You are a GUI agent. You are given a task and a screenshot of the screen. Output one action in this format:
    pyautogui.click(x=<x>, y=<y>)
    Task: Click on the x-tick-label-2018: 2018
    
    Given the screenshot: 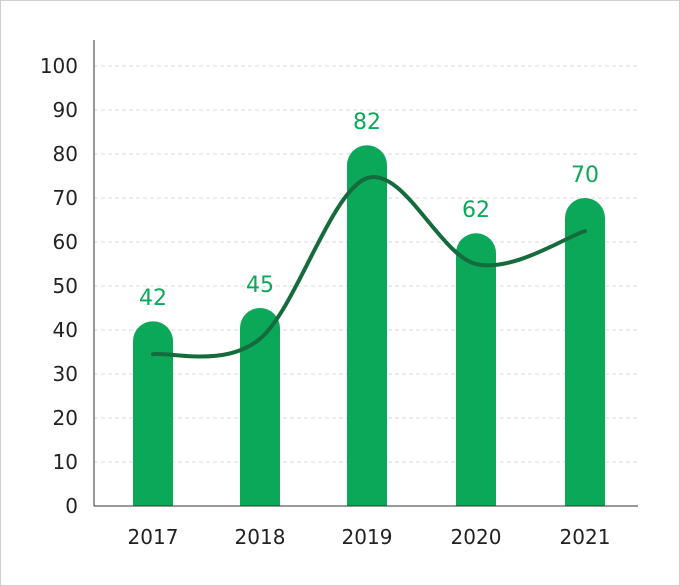 What is the action you would take?
    pyautogui.click(x=260, y=537)
    